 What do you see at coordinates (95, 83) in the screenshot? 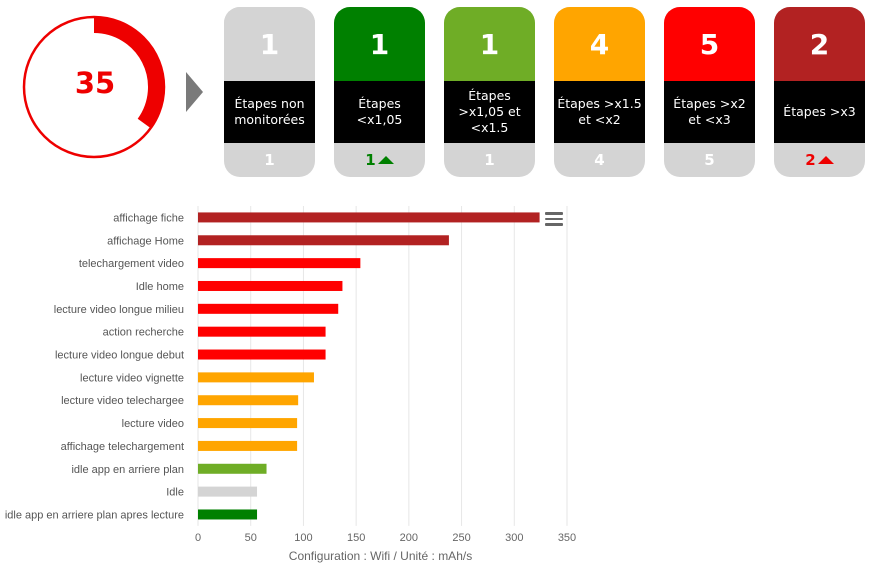
I see `gauge-value: 35` at bounding box center [95, 83].